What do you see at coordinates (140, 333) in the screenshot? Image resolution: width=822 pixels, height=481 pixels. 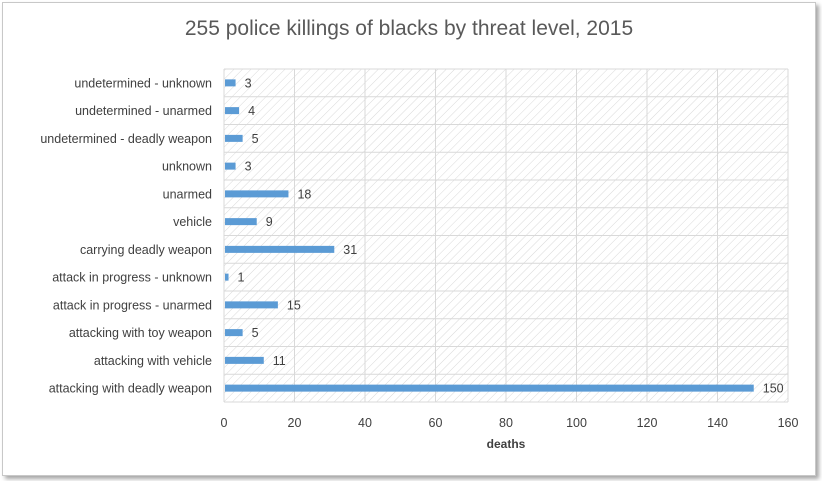 I see `category-label: attacking with toy weapon` at bounding box center [140, 333].